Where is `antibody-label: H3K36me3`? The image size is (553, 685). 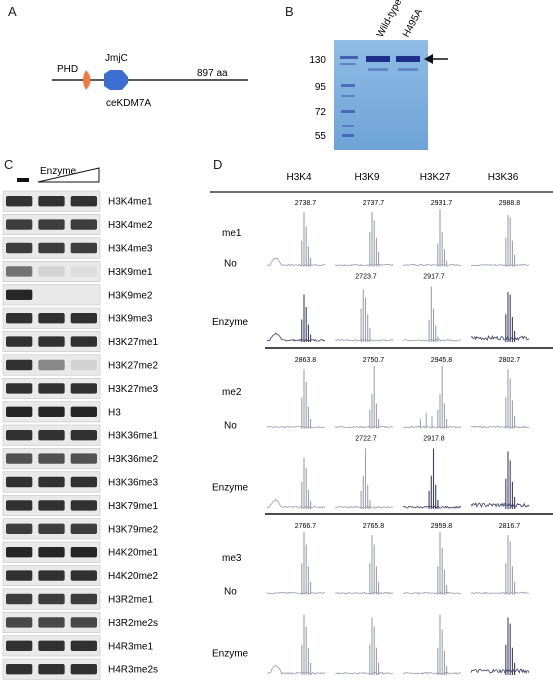 antibody-label: H3K36me3 is located at coordinates (133, 483).